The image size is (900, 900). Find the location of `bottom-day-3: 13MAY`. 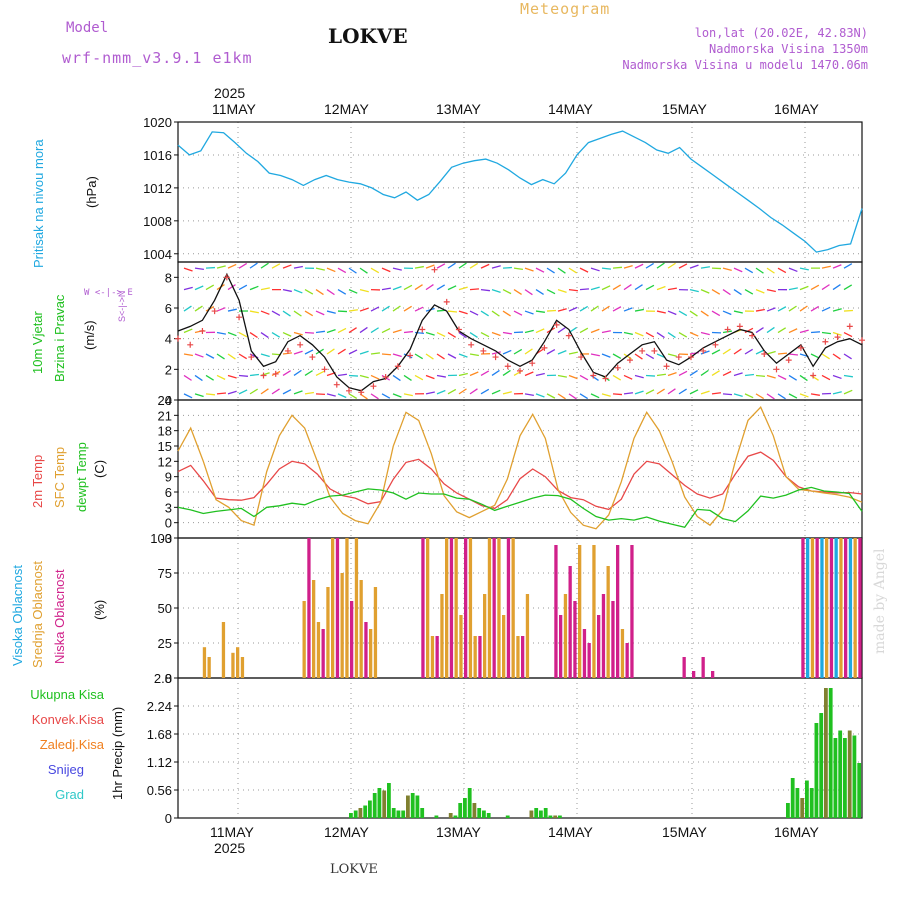

bottom-day-3: 13MAY is located at coordinates (458, 832).